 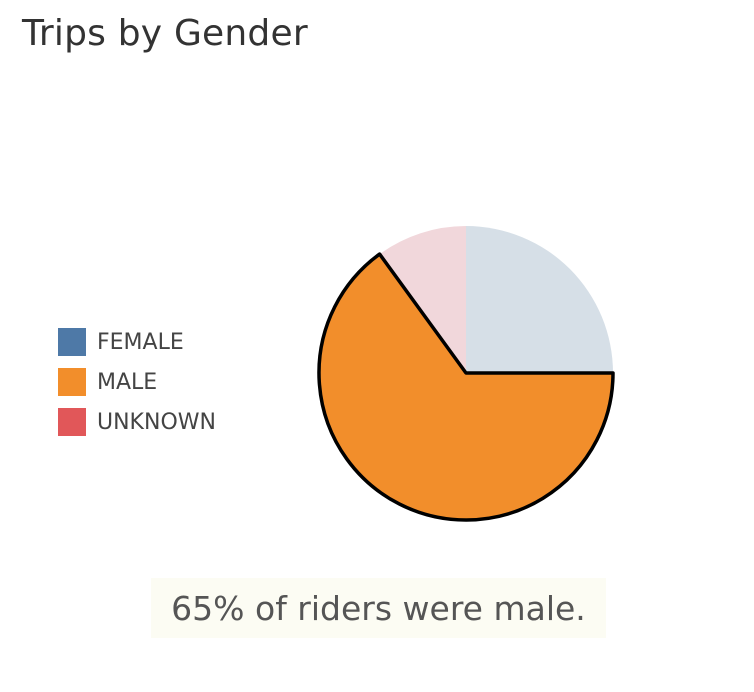 I want to click on pie-slice-unknown, so click(x=422, y=299).